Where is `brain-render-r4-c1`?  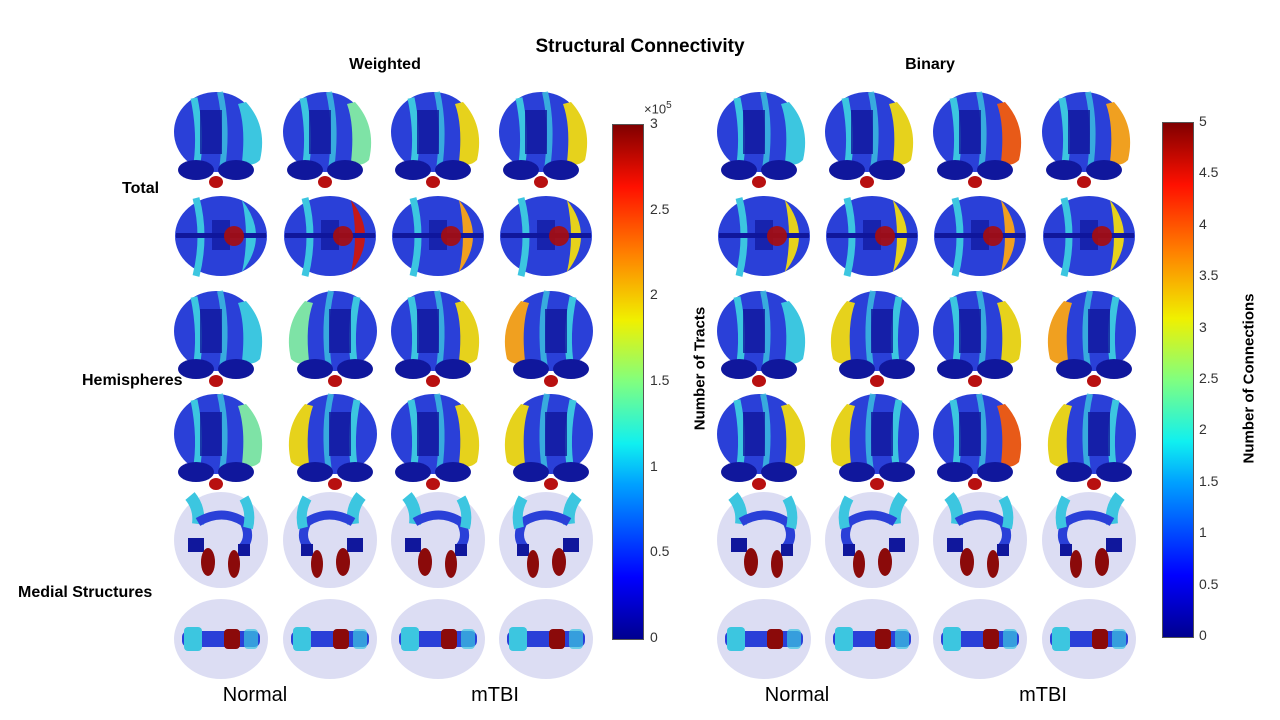 brain-render-r4-c1 is located at coordinates (221, 439).